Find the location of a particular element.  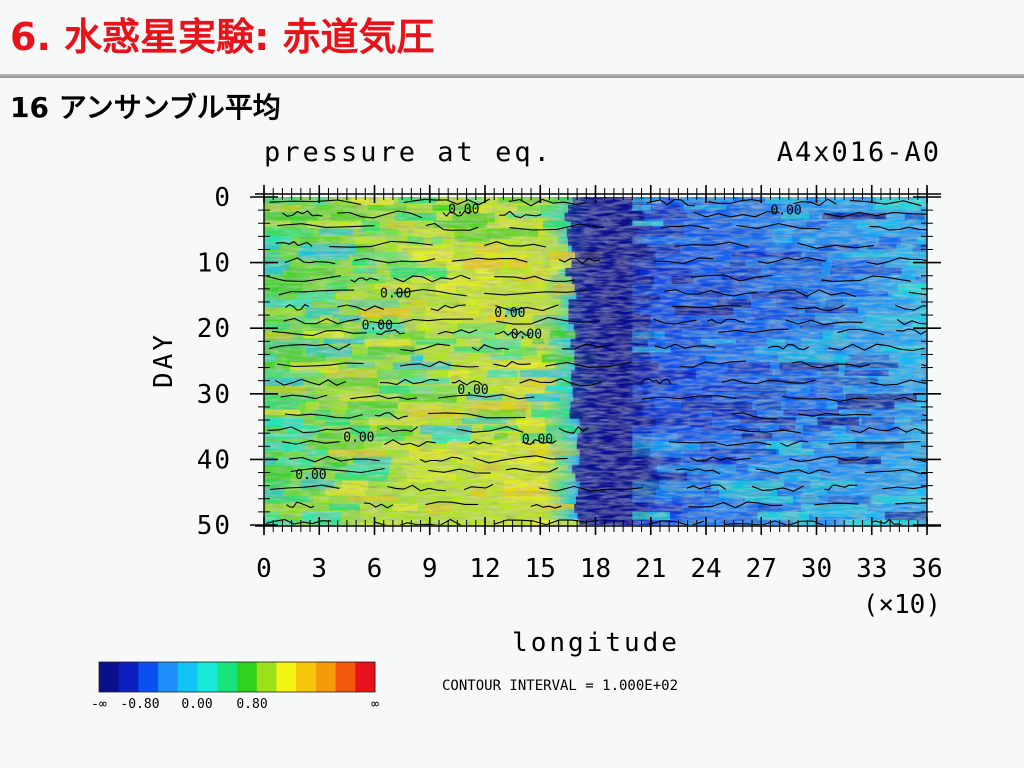

y-tick-label: 40 is located at coordinates (214, 460).